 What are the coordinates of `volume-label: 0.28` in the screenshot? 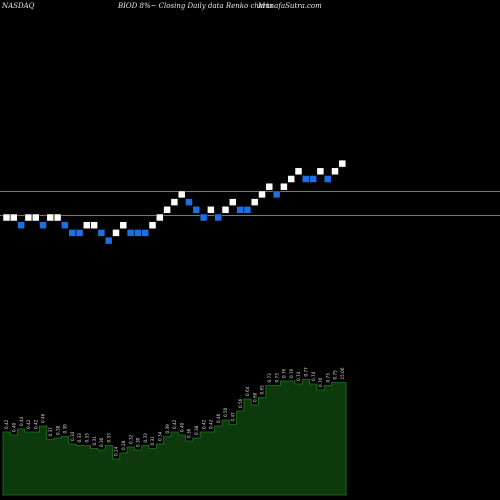 It's located at (123, 445).